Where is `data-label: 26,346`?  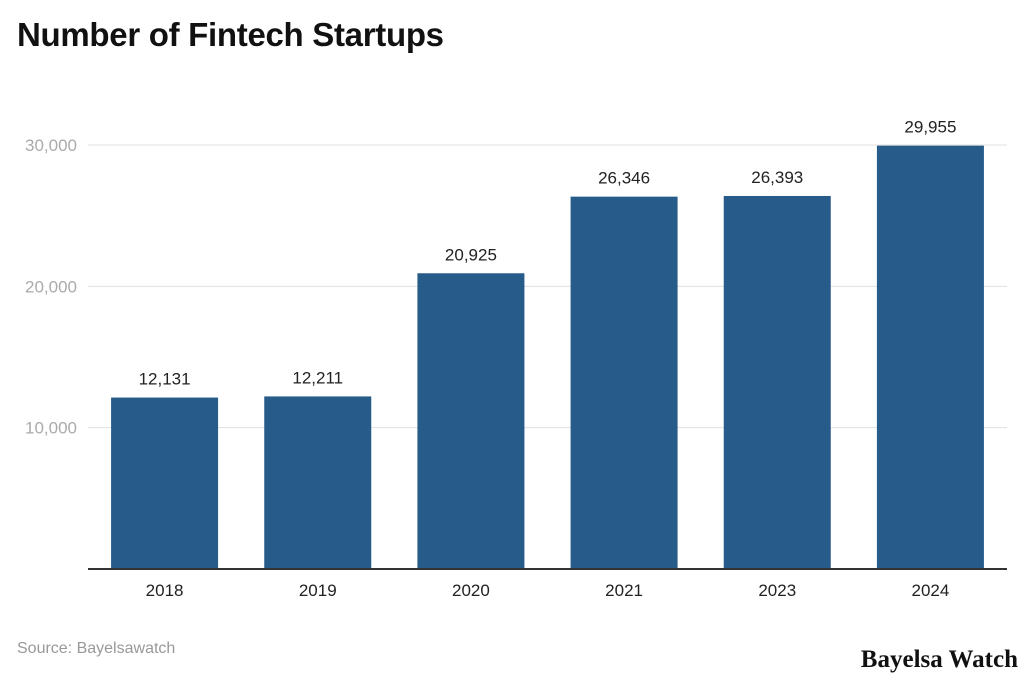 data-label: 26,346 is located at coordinates (624, 178).